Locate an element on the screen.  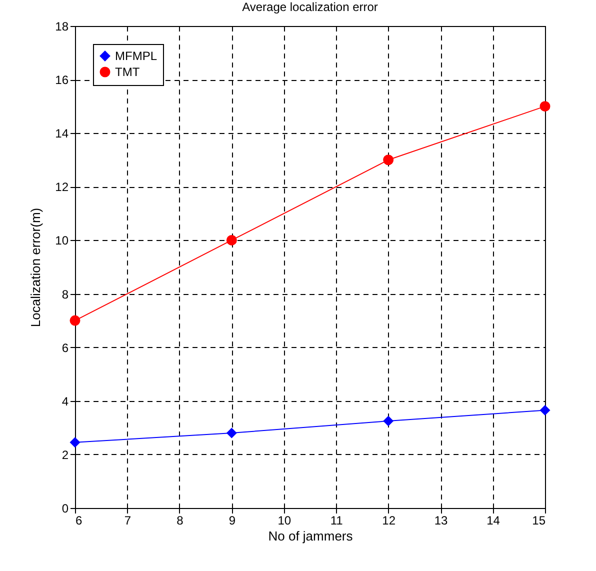
y-tick-label: 0 is located at coordinates (65, 509).